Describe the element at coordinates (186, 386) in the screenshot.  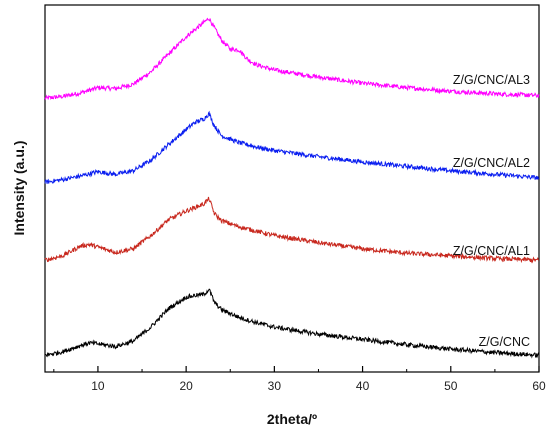
I see `x-tick-label: 20` at that location.